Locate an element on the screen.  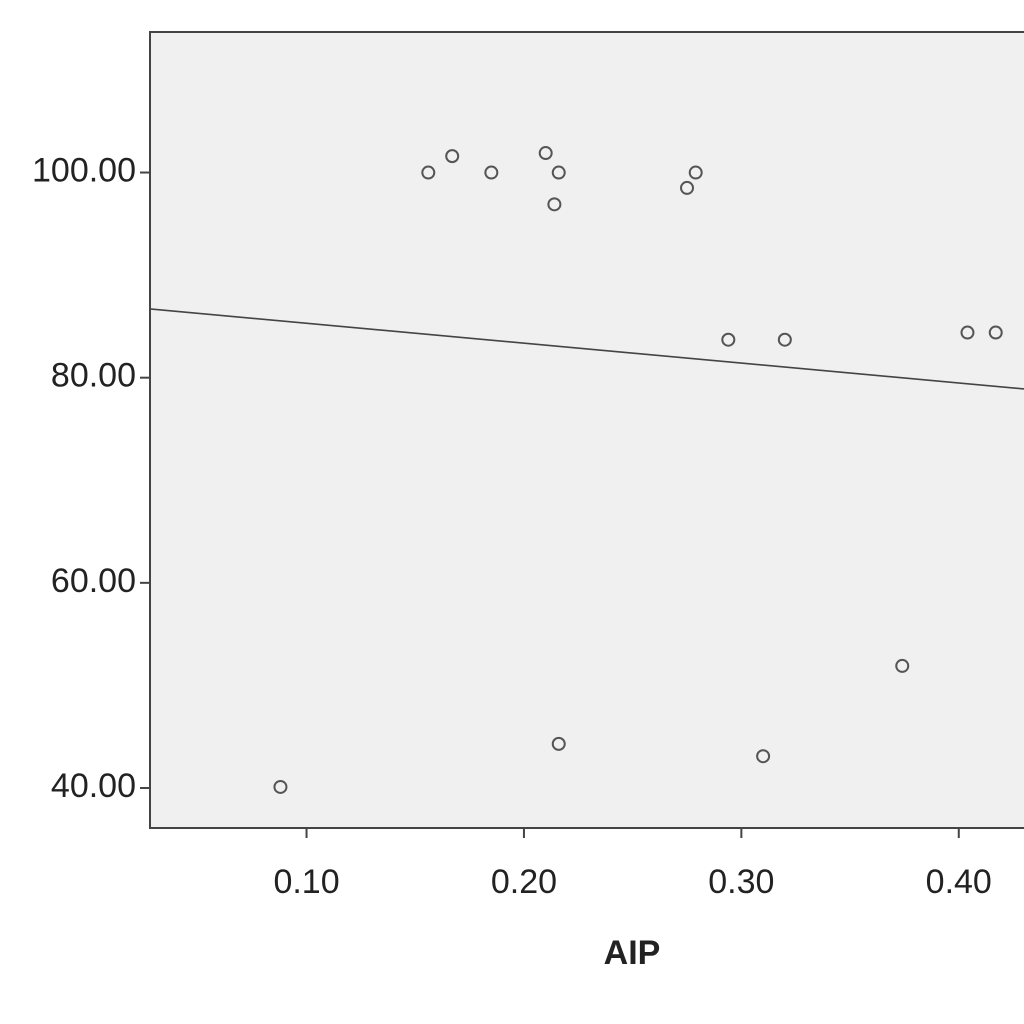
y-tick-label: 60.00 is located at coordinates (93, 581).